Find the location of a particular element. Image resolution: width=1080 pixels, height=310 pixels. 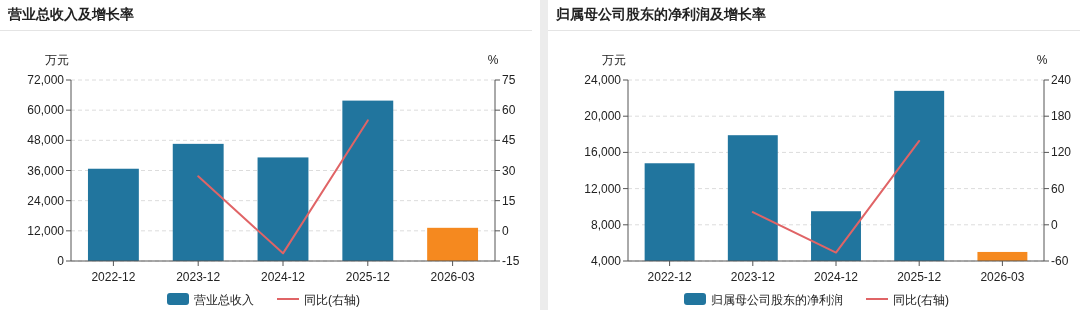

y-tick-label: 60,000 is located at coordinates (46, 110).